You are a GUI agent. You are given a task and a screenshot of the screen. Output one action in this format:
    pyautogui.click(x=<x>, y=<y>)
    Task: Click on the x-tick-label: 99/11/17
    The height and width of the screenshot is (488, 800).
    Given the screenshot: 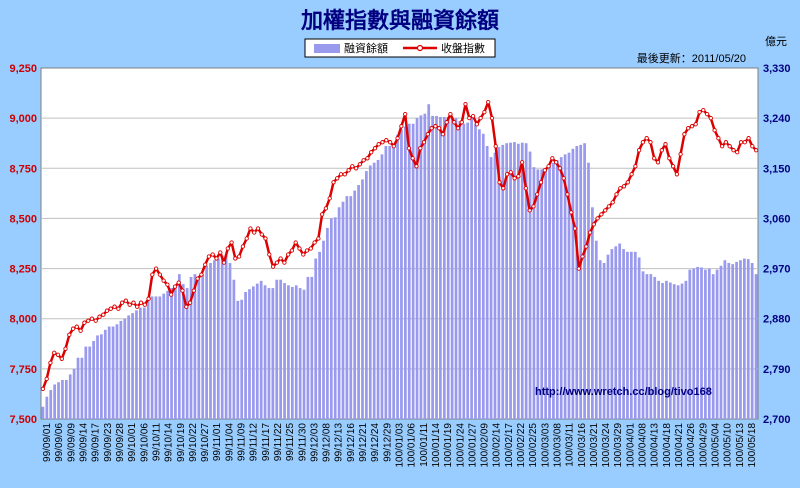 What is the action you would take?
    pyautogui.click(x=266, y=442)
    